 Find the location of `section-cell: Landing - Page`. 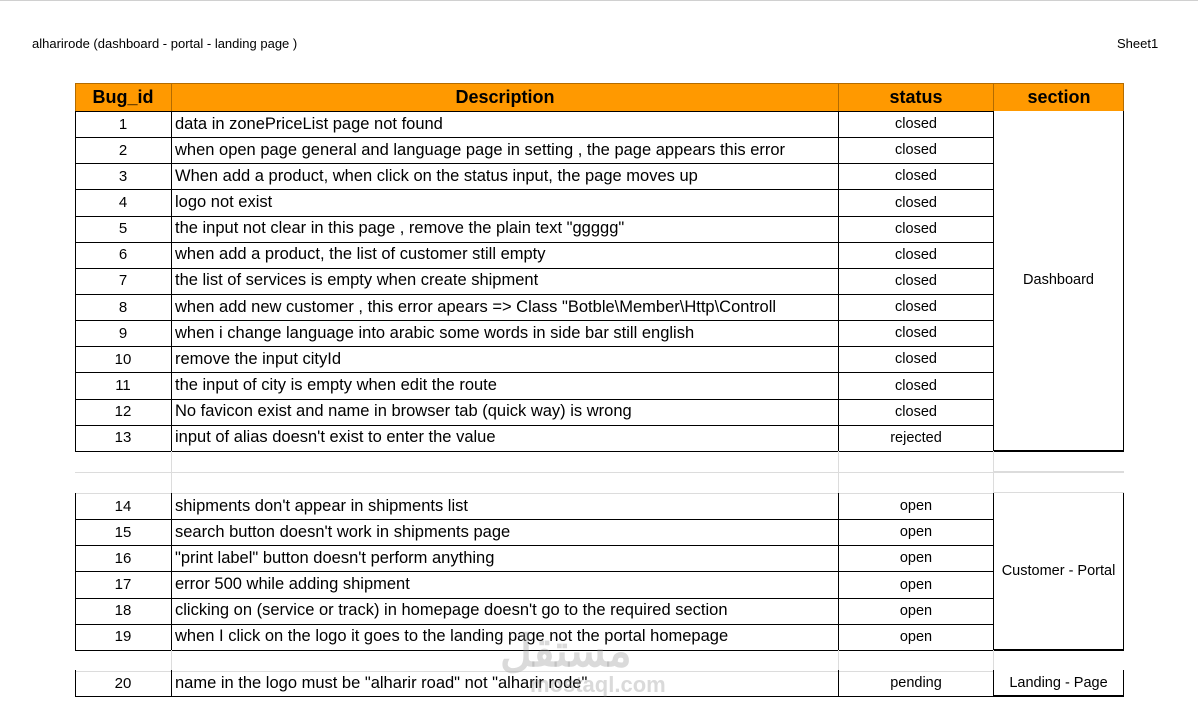

section-cell: Landing - Page is located at coordinates (1058, 683).